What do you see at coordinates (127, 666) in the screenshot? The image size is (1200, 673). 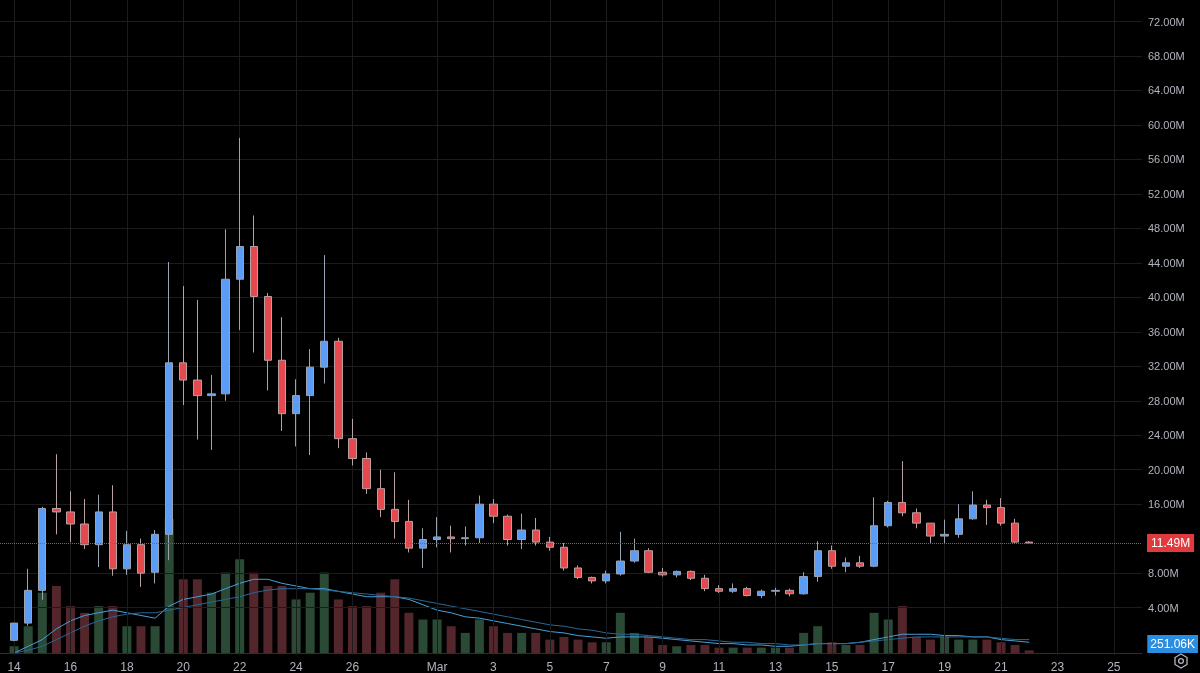 I see `x-tick-label: 18` at bounding box center [127, 666].